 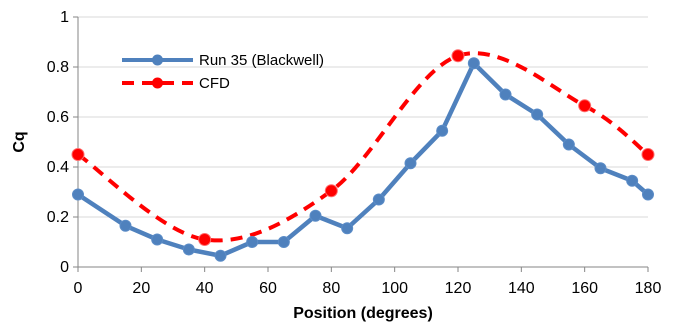 I want to click on x-tick-label: 0, so click(x=78, y=288).